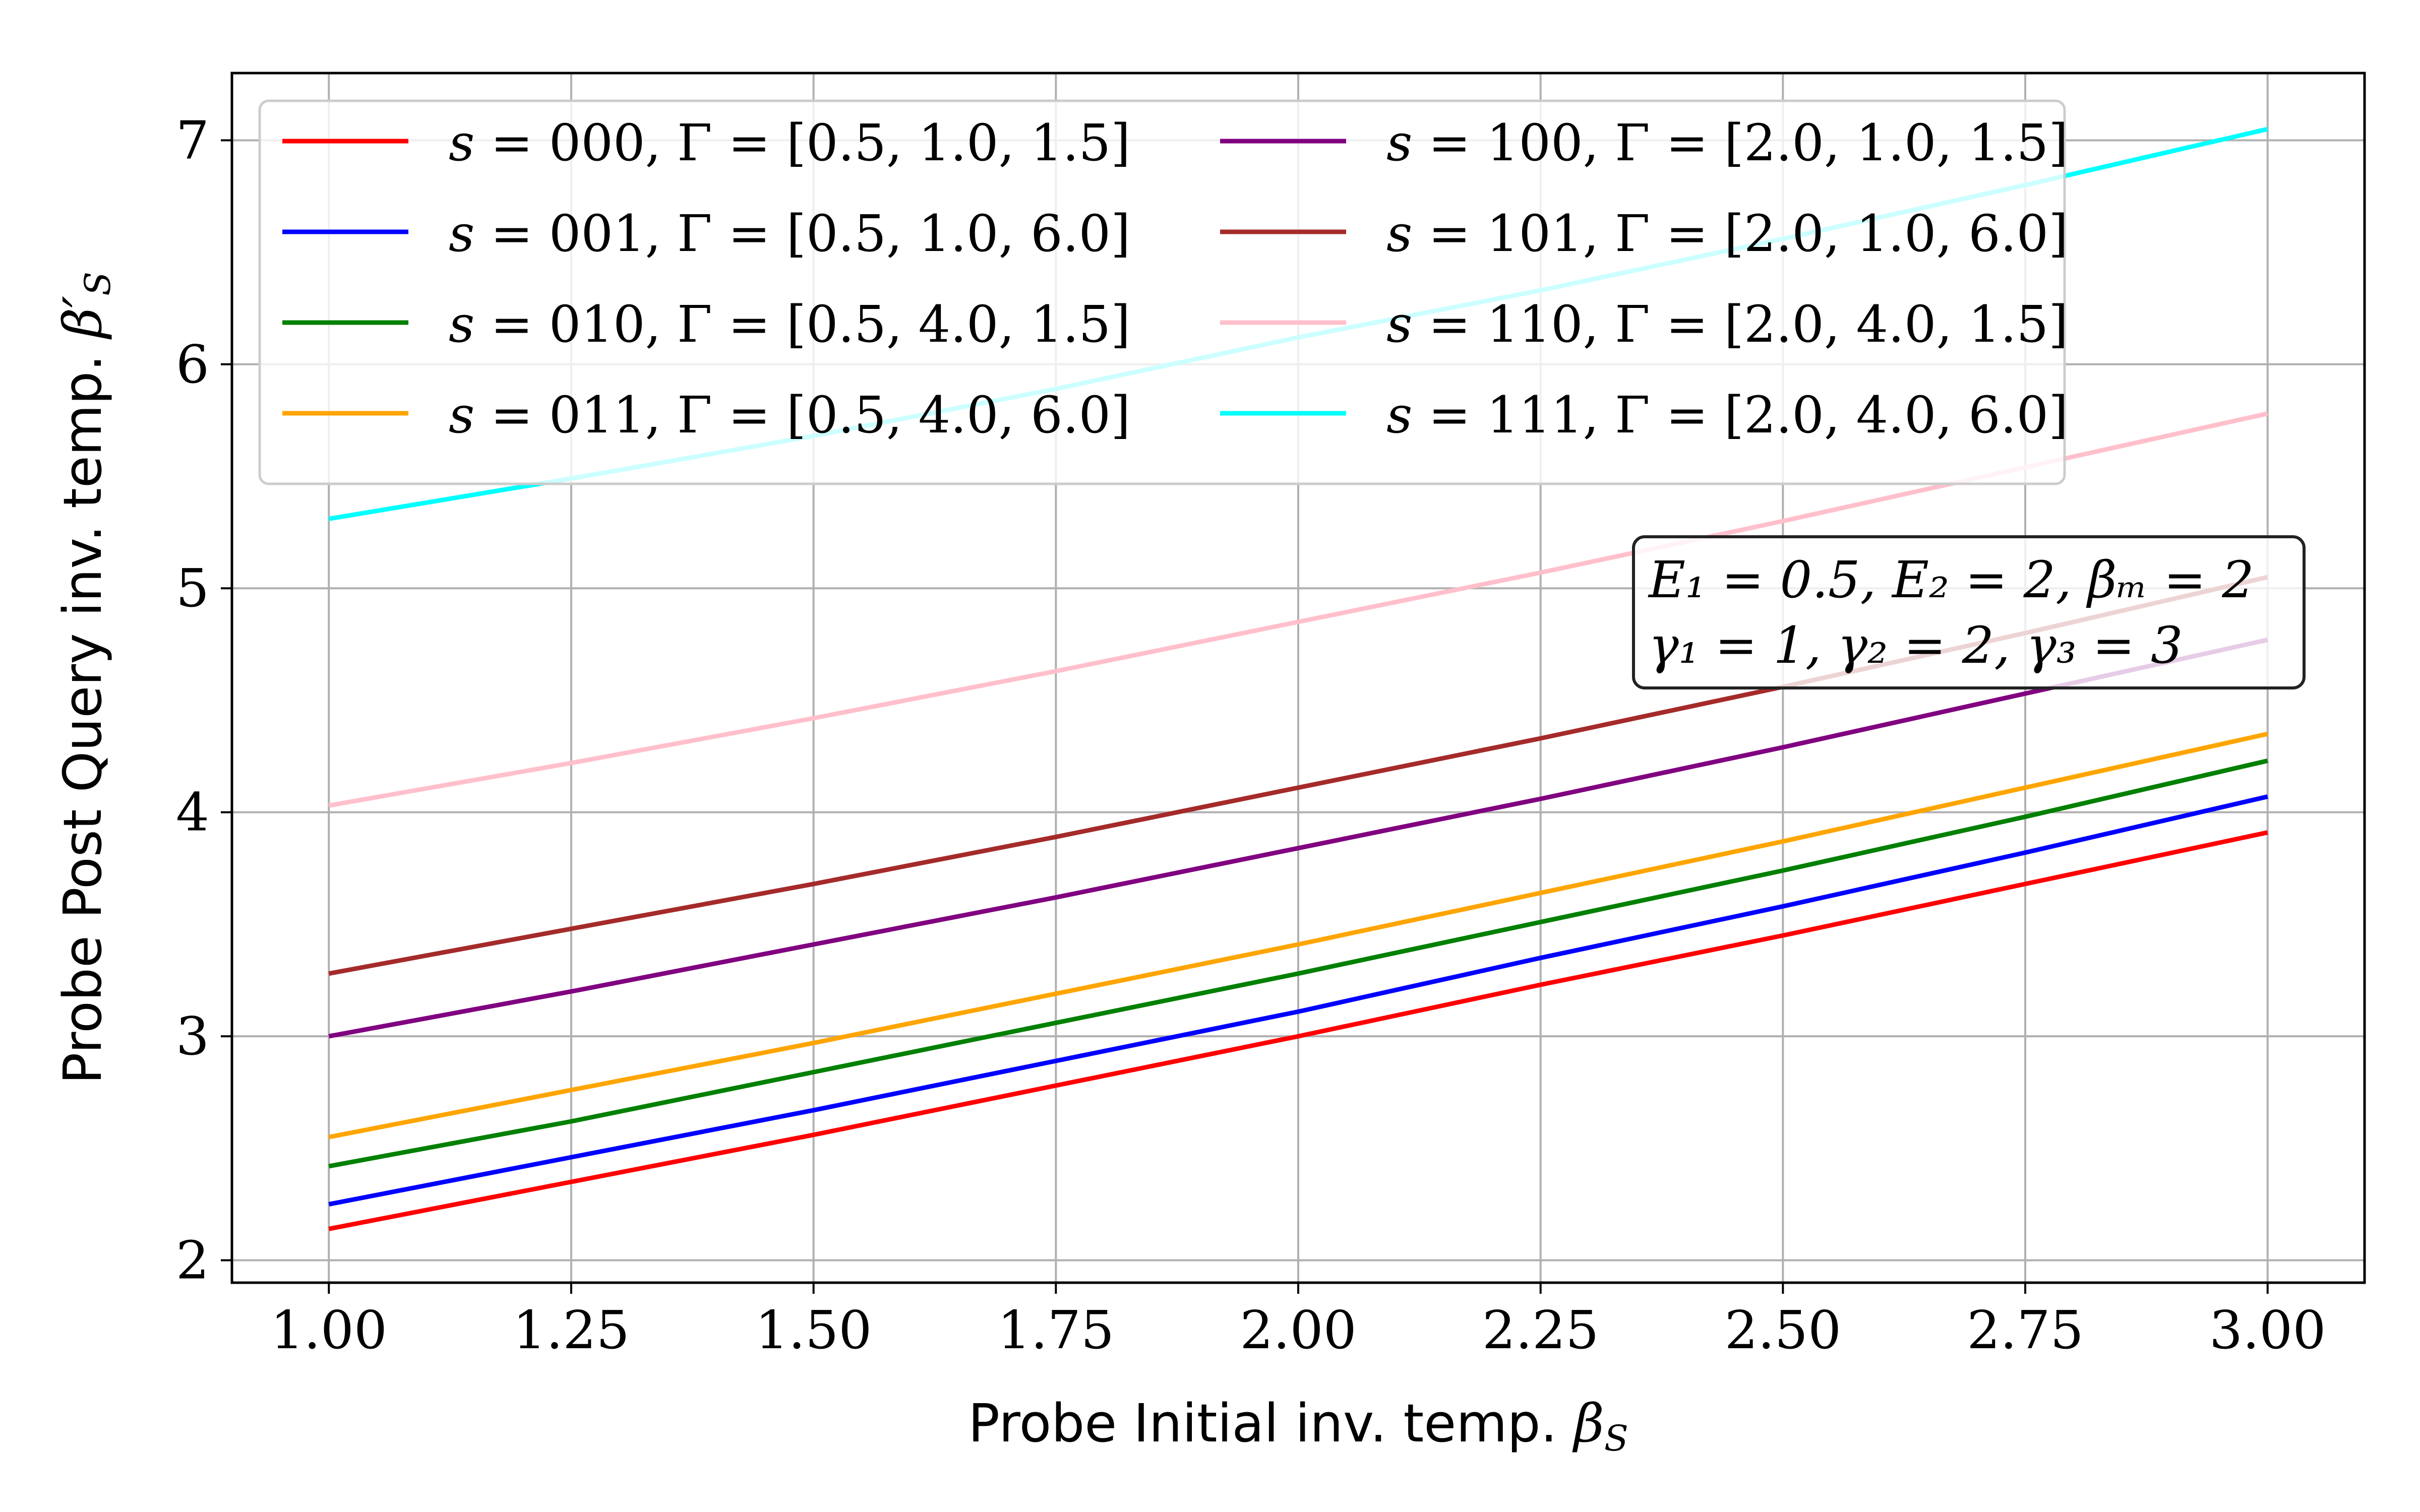 This screenshot has height=1512, width=2420. I want to click on legend-label: s = 111, Γ = [2.0, 4.0, 6.0], so click(1727, 415).